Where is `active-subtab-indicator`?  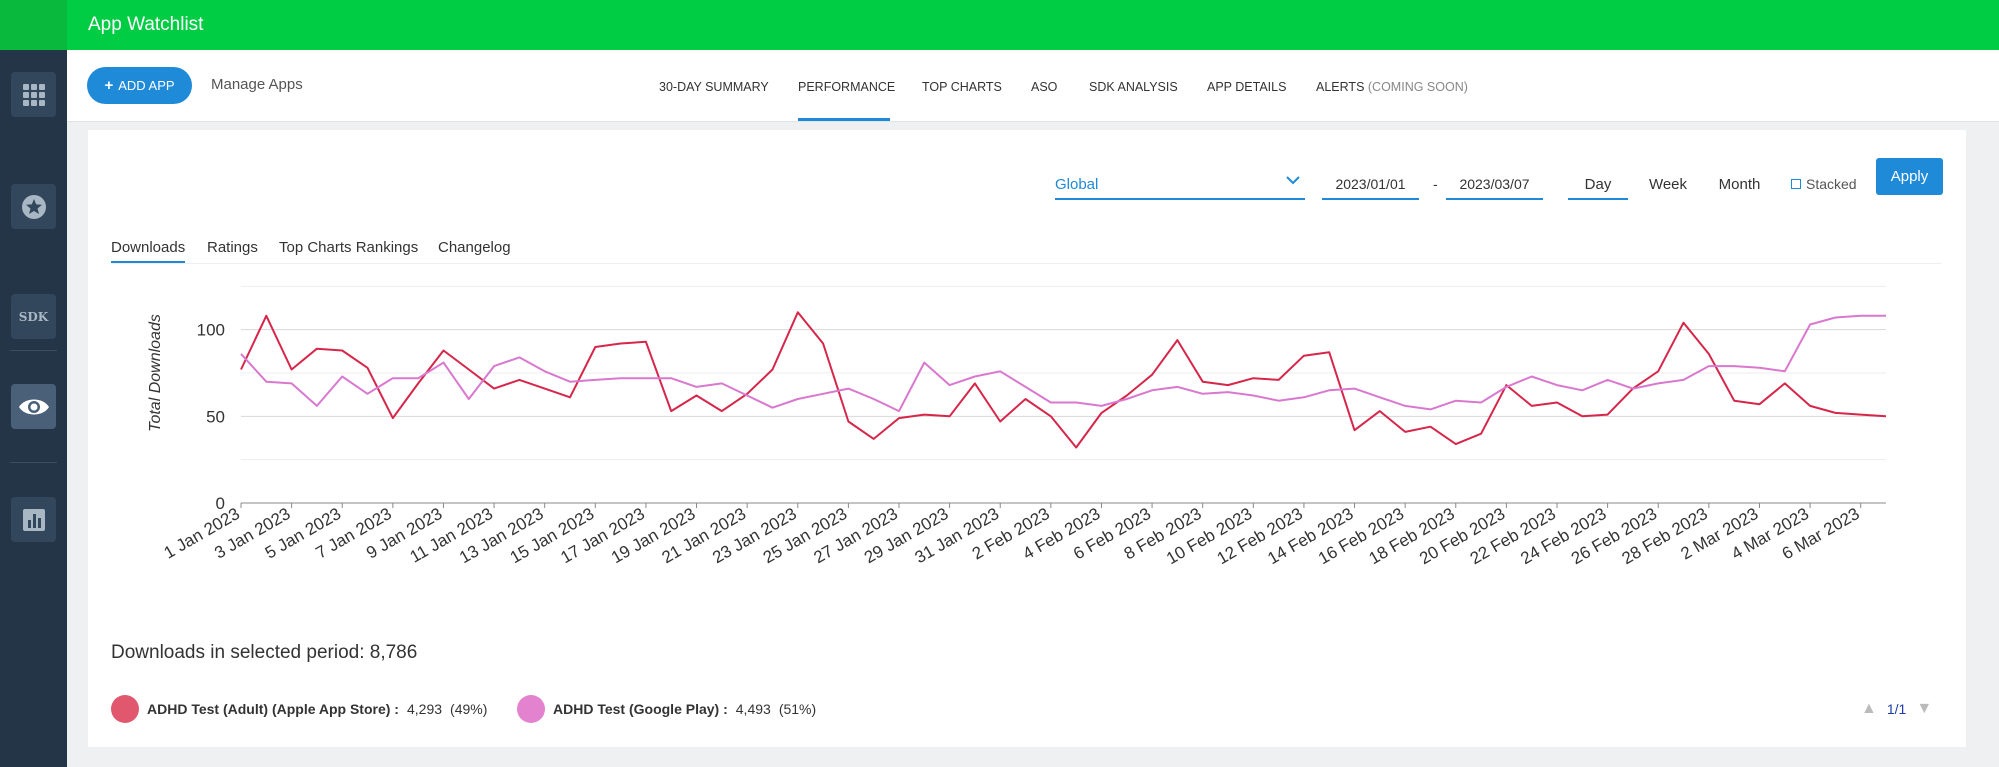
active-subtab-indicator is located at coordinates (148, 262).